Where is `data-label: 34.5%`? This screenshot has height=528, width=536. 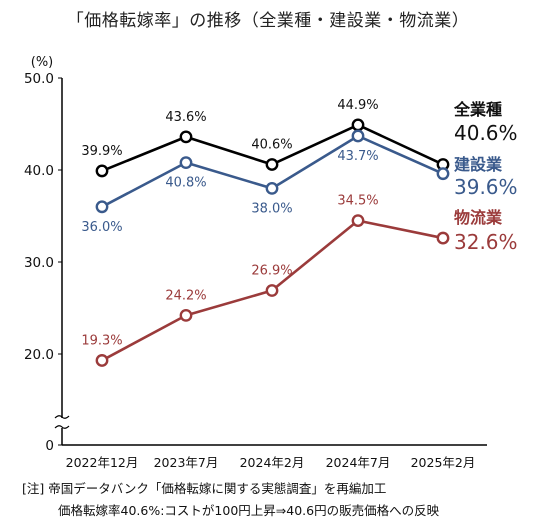
data-label: 34.5% is located at coordinates (357, 201).